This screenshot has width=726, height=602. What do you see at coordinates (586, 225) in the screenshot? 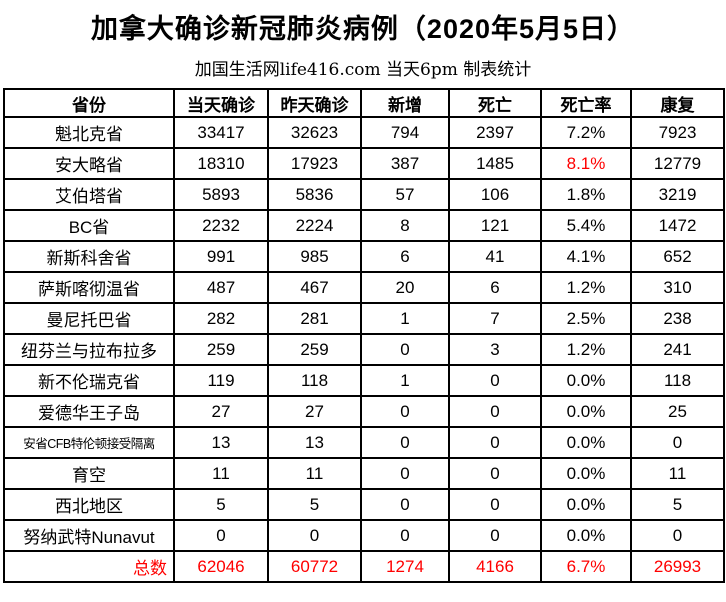
I see `death-rate-value: 5.4%` at bounding box center [586, 225].